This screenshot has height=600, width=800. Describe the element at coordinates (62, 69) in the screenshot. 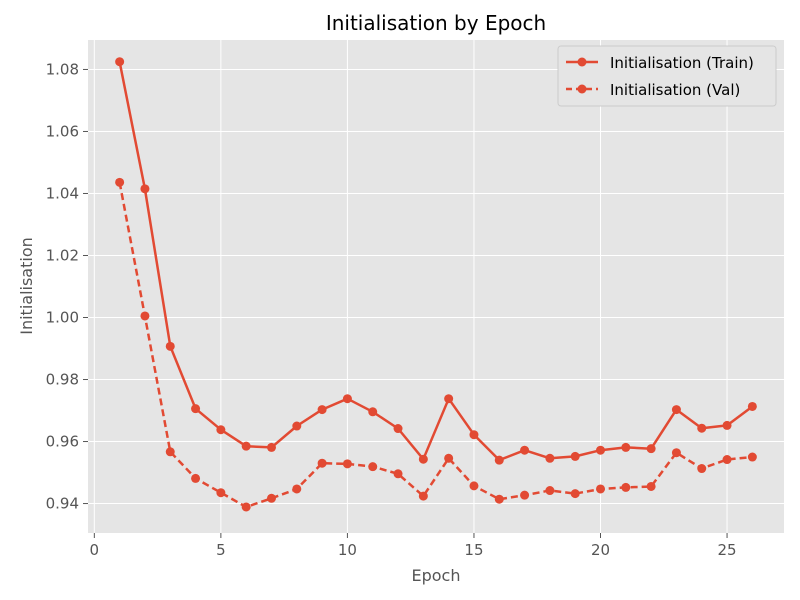

I see `y-tick-label: 1.08` at that location.